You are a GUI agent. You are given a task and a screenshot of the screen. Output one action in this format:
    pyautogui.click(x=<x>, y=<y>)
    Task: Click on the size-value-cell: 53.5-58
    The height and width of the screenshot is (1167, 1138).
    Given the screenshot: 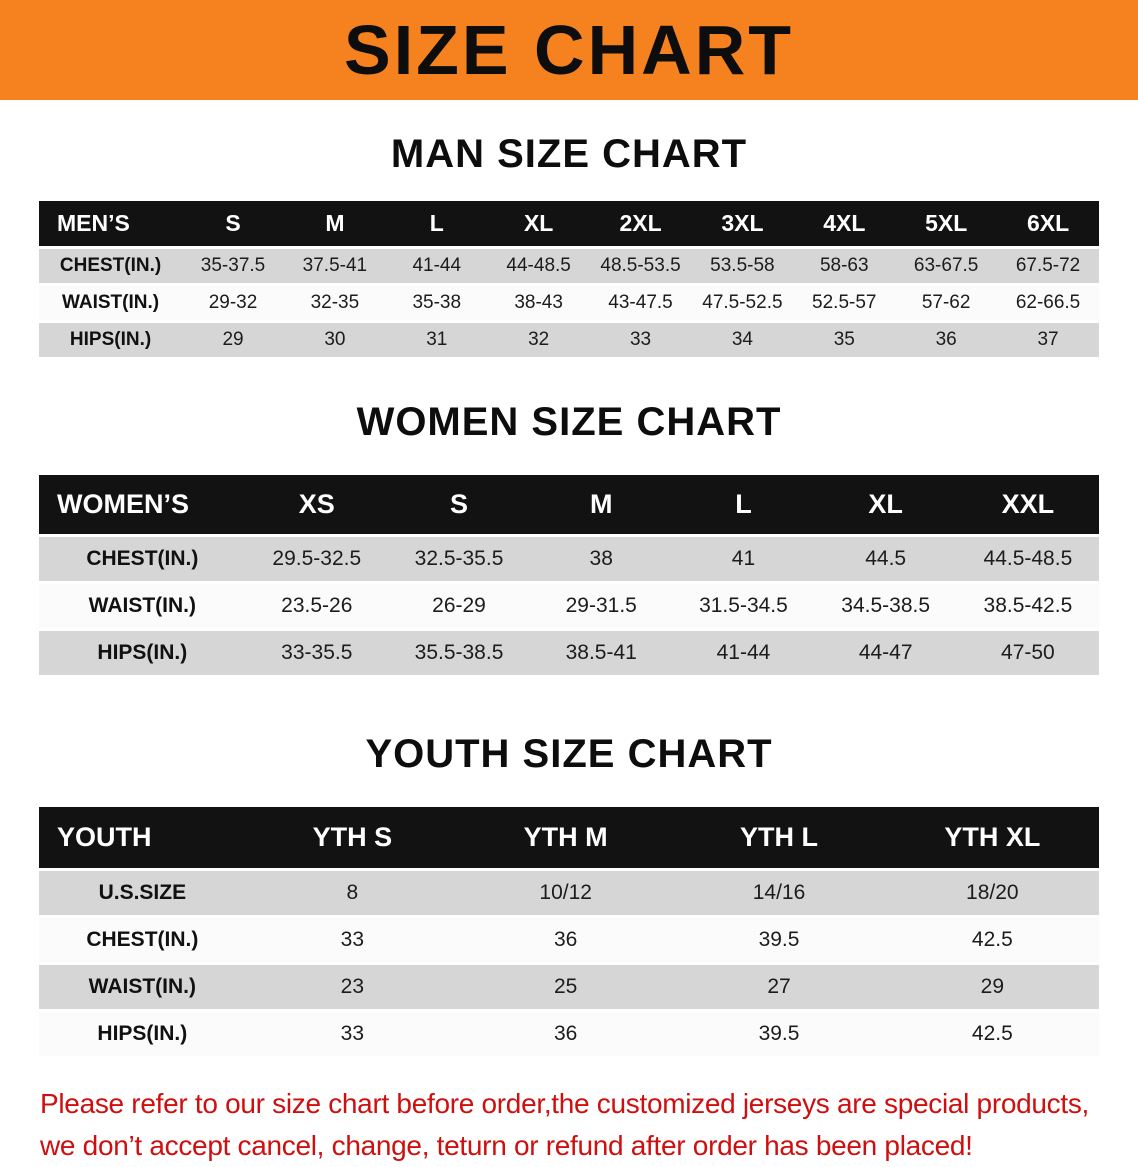 What is the action you would take?
    pyautogui.click(x=742, y=266)
    